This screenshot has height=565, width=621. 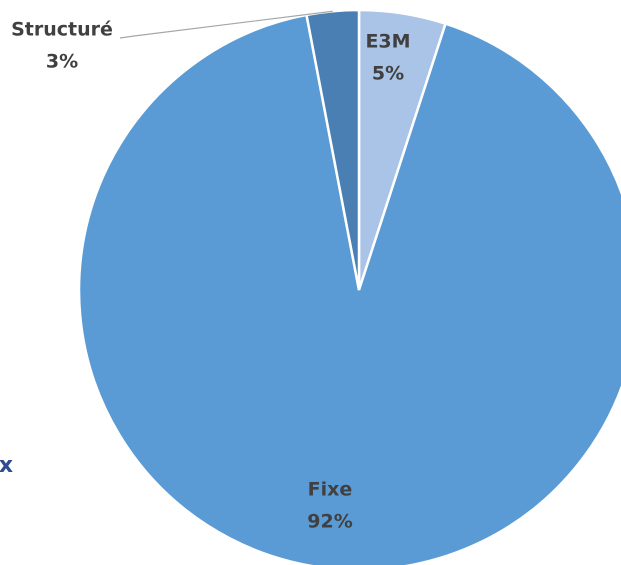 What do you see at coordinates (330, 490) in the screenshot?
I see `data-label-name: Fixe` at bounding box center [330, 490].